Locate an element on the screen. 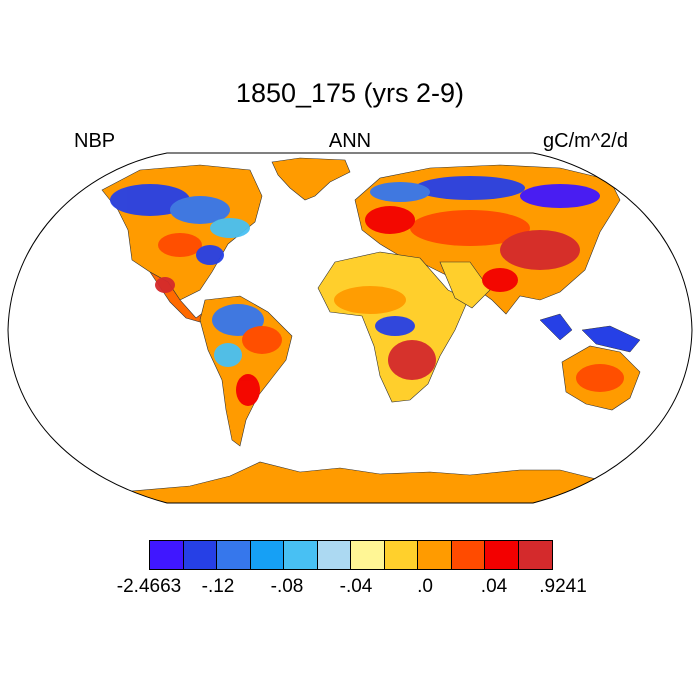  southeast-asia-islands is located at coordinates (590, 333).